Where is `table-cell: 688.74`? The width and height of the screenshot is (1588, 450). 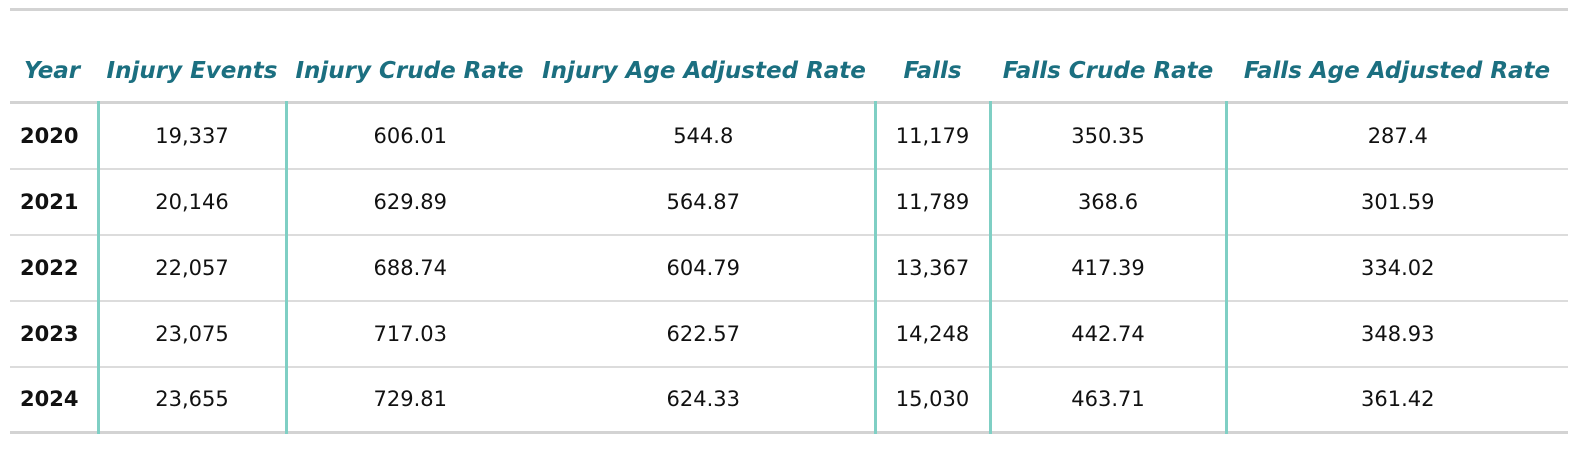
table-cell: 688.74 is located at coordinates (410, 267).